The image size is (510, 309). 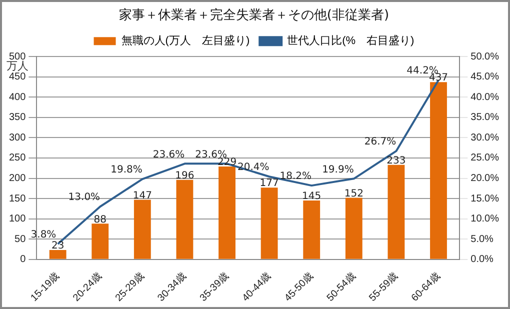 What do you see at coordinates (485, 219) in the screenshot?
I see `y2-tick-label: 10.0%` at bounding box center [485, 219].